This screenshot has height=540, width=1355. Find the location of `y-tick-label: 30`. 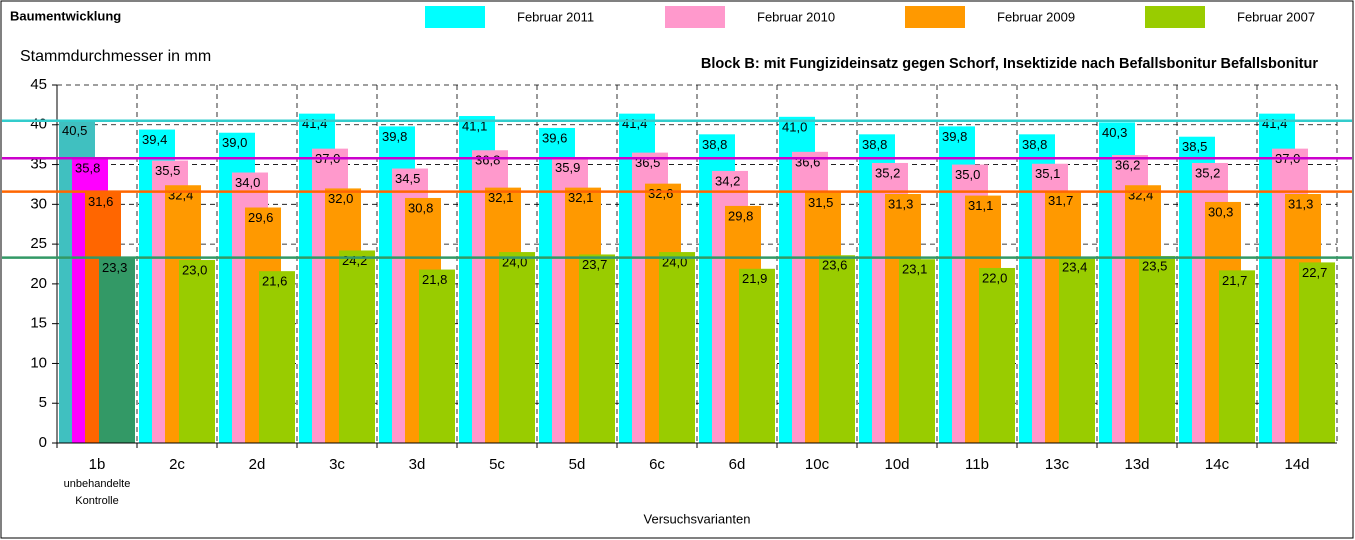

y-tick-label: 30 is located at coordinates (38, 203).